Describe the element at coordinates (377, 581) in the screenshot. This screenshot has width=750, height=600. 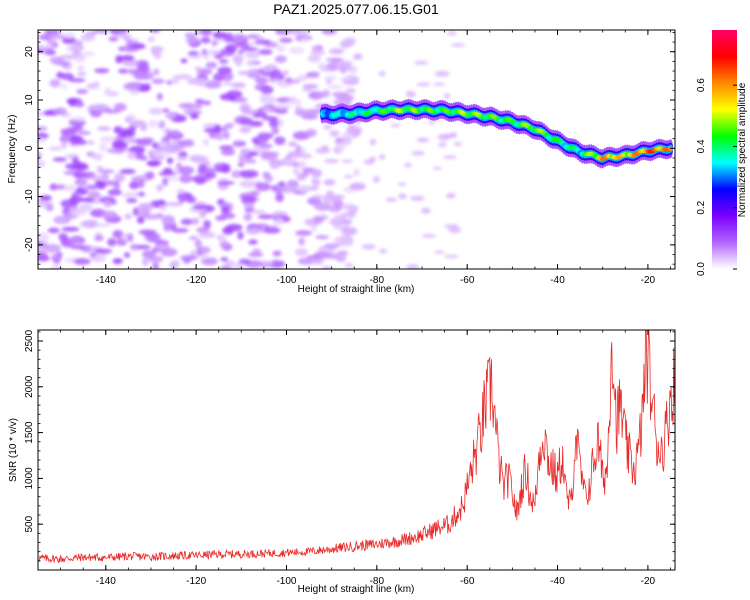
I see `x-tick-label: -80` at that location.